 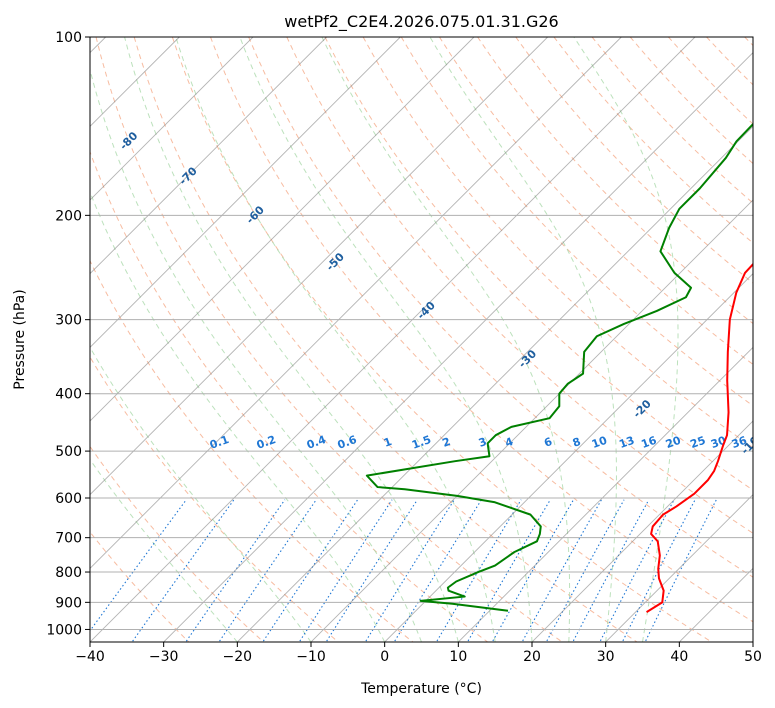 What do you see at coordinates (347, 442) in the screenshot?
I see `mixing-ratio-label: 0.6` at bounding box center [347, 442].